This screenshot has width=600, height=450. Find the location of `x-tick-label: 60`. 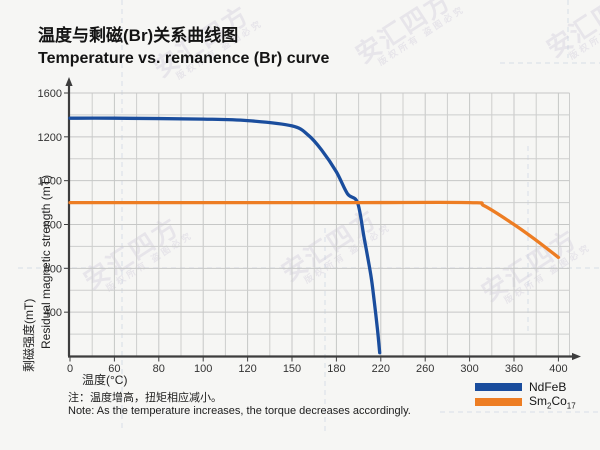

x-tick-label: 60 is located at coordinates (114, 369).